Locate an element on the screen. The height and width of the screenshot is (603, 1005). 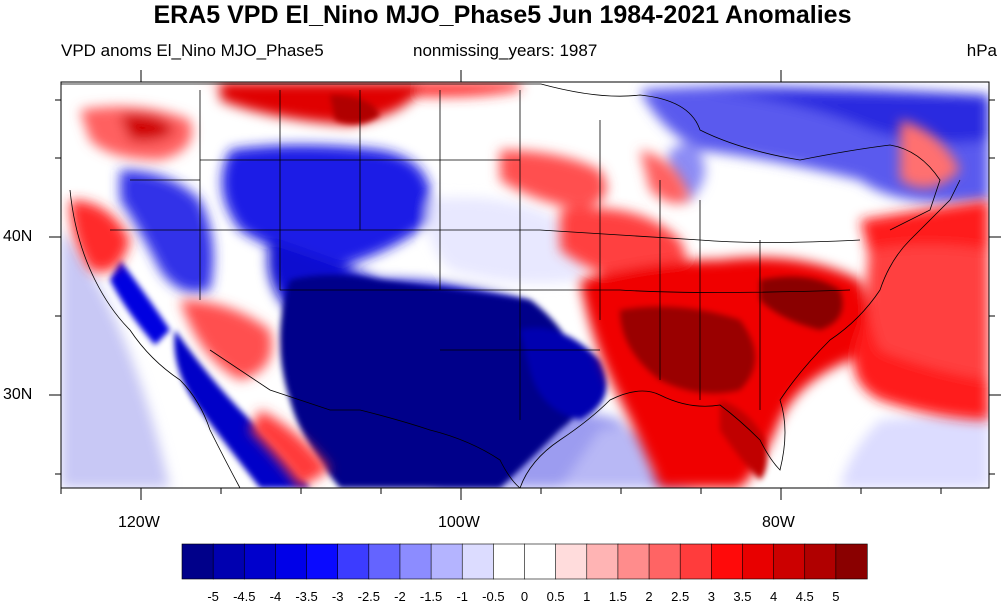
colorbar-label: 0.5 is located at coordinates (556, 596).